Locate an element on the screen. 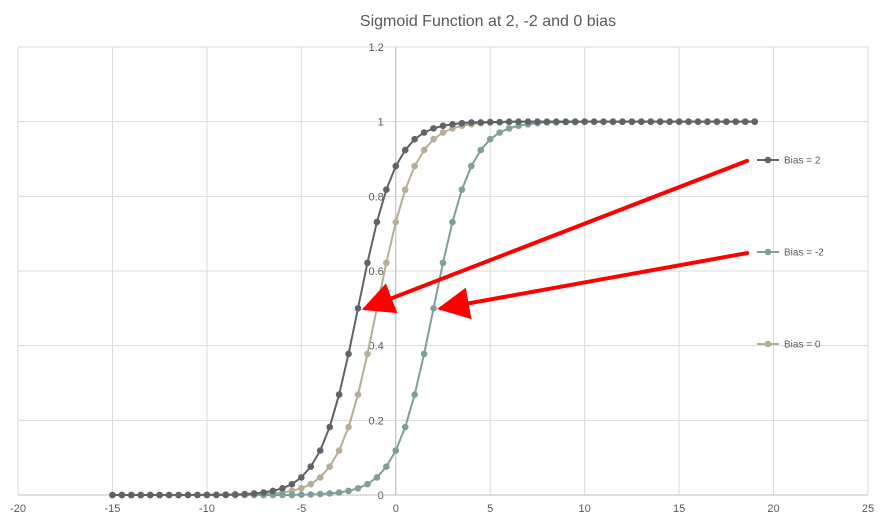  chart-title: Sigmoid Function at 2, -2 and 0 bias is located at coordinates (488, 21).